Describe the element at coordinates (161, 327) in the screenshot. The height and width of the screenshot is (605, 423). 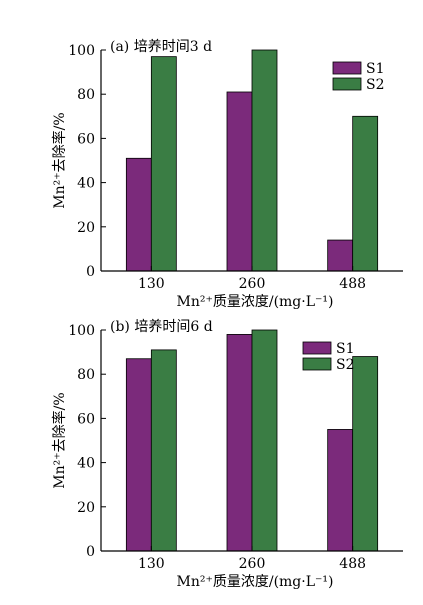
I see `panel-title: (b) 培养时间6 d` at that location.